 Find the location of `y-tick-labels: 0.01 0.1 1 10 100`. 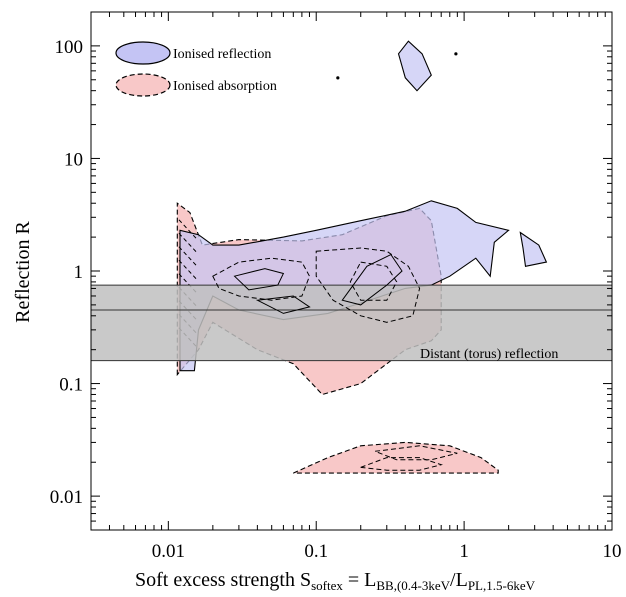

y-tick-labels: 0.01 0.1 1 10 100 is located at coordinates (66, 272).